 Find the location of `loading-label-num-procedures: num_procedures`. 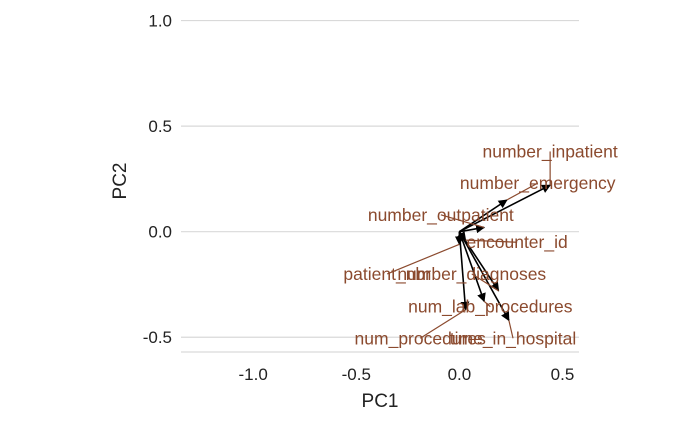

loading-label-num-procedures: num_procedures is located at coordinates (421, 338).